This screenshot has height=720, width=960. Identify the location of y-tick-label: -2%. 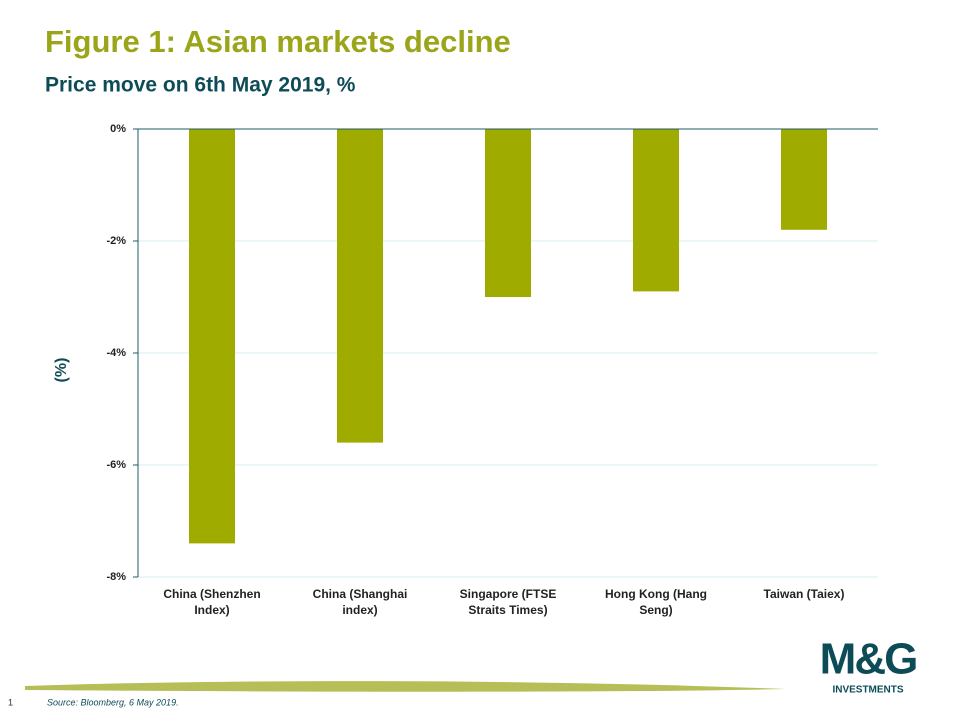
(116, 241).